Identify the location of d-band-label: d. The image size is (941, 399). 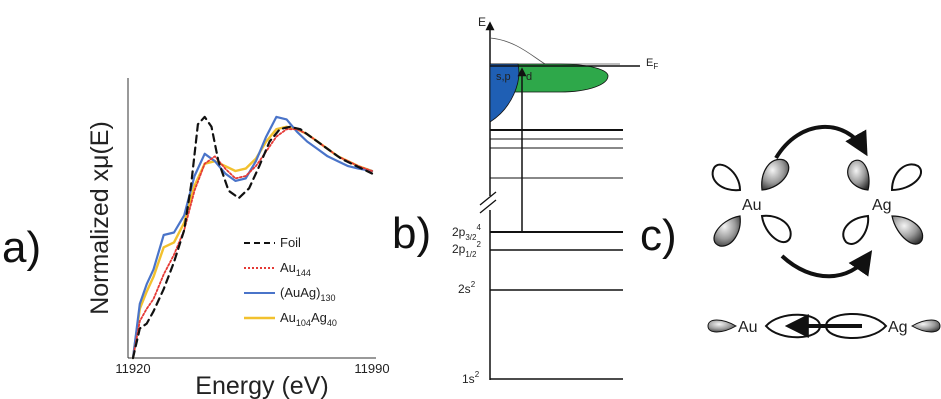
(529, 77).